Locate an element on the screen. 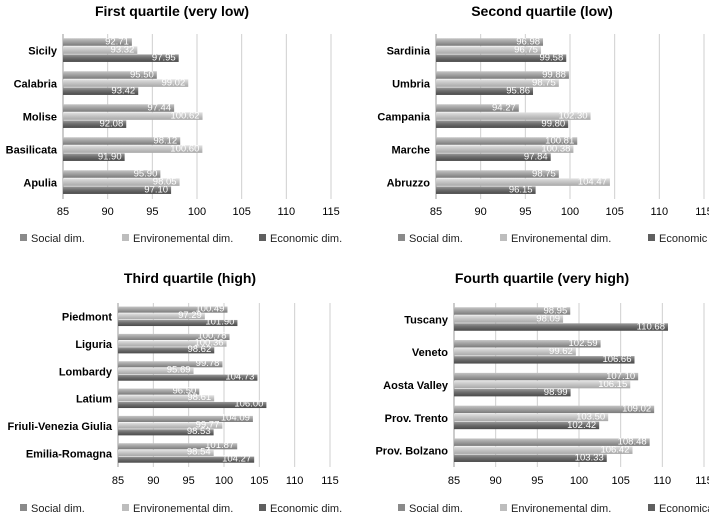 This screenshot has width=709, height=520. category-label: Friuli-Venezia Giulia is located at coordinates (59, 427).